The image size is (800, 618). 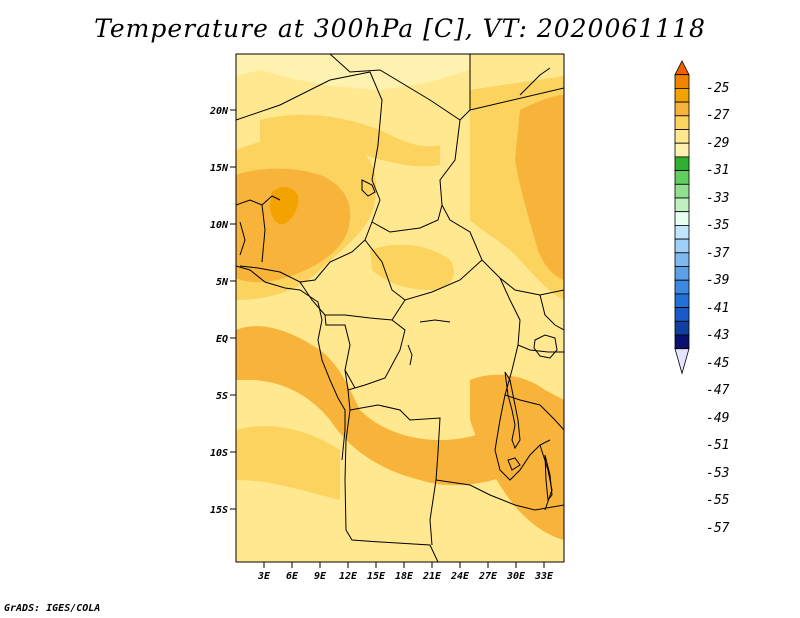 I want to click on lon-label-15e: 15E, so click(x=376, y=576).